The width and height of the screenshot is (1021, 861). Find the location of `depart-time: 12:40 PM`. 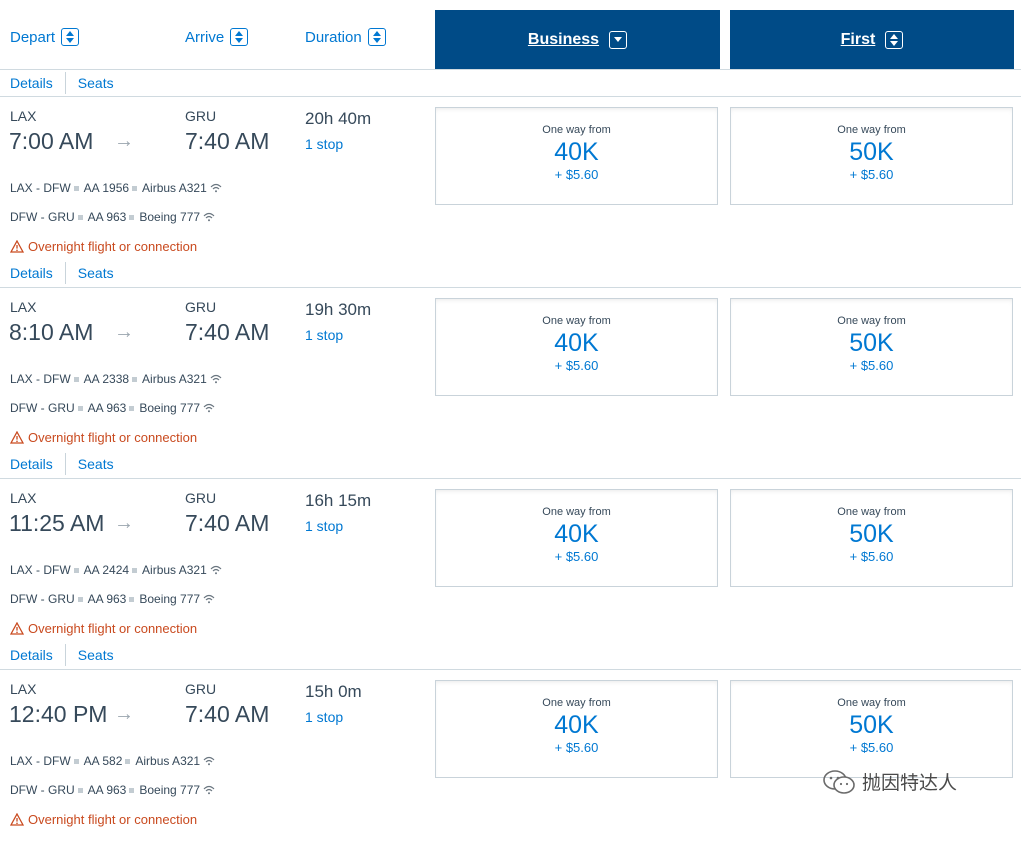

depart-time: 12:40 PM is located at coordinates (58, 714).